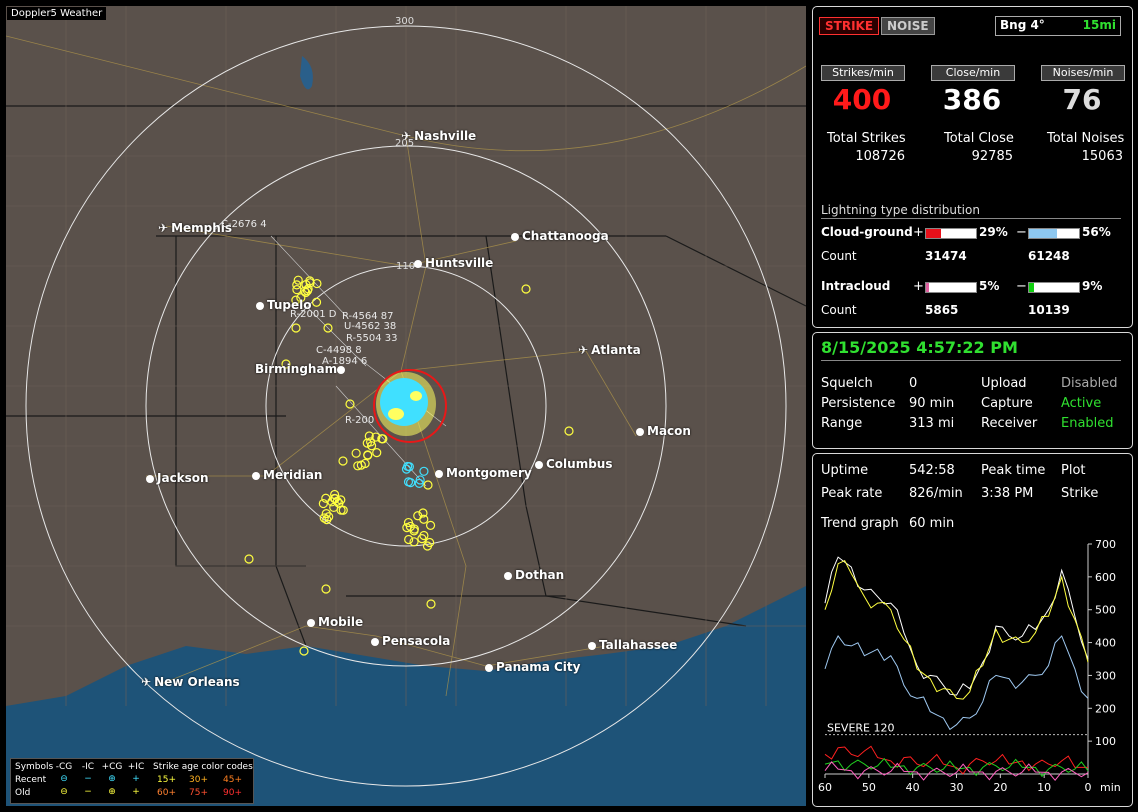 Image resolution: width=1138 pixels, height=812 pixels. Describe the element at coordinates (861, 728) in the screenshot. I see `severe-threshold-label: SEVERE 120` at that location.